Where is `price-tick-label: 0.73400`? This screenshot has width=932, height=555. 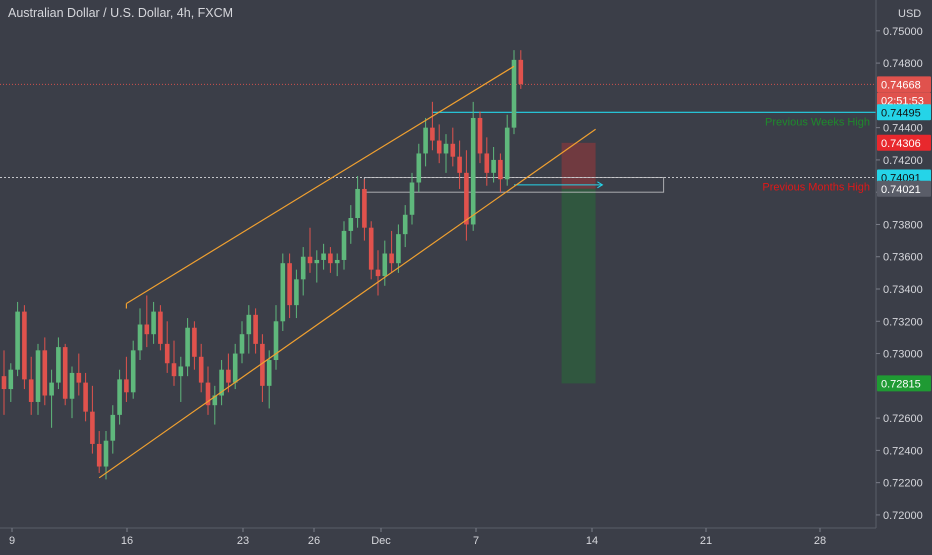 price-tick-label: 0.73400 is located at coordinates (903, 290).